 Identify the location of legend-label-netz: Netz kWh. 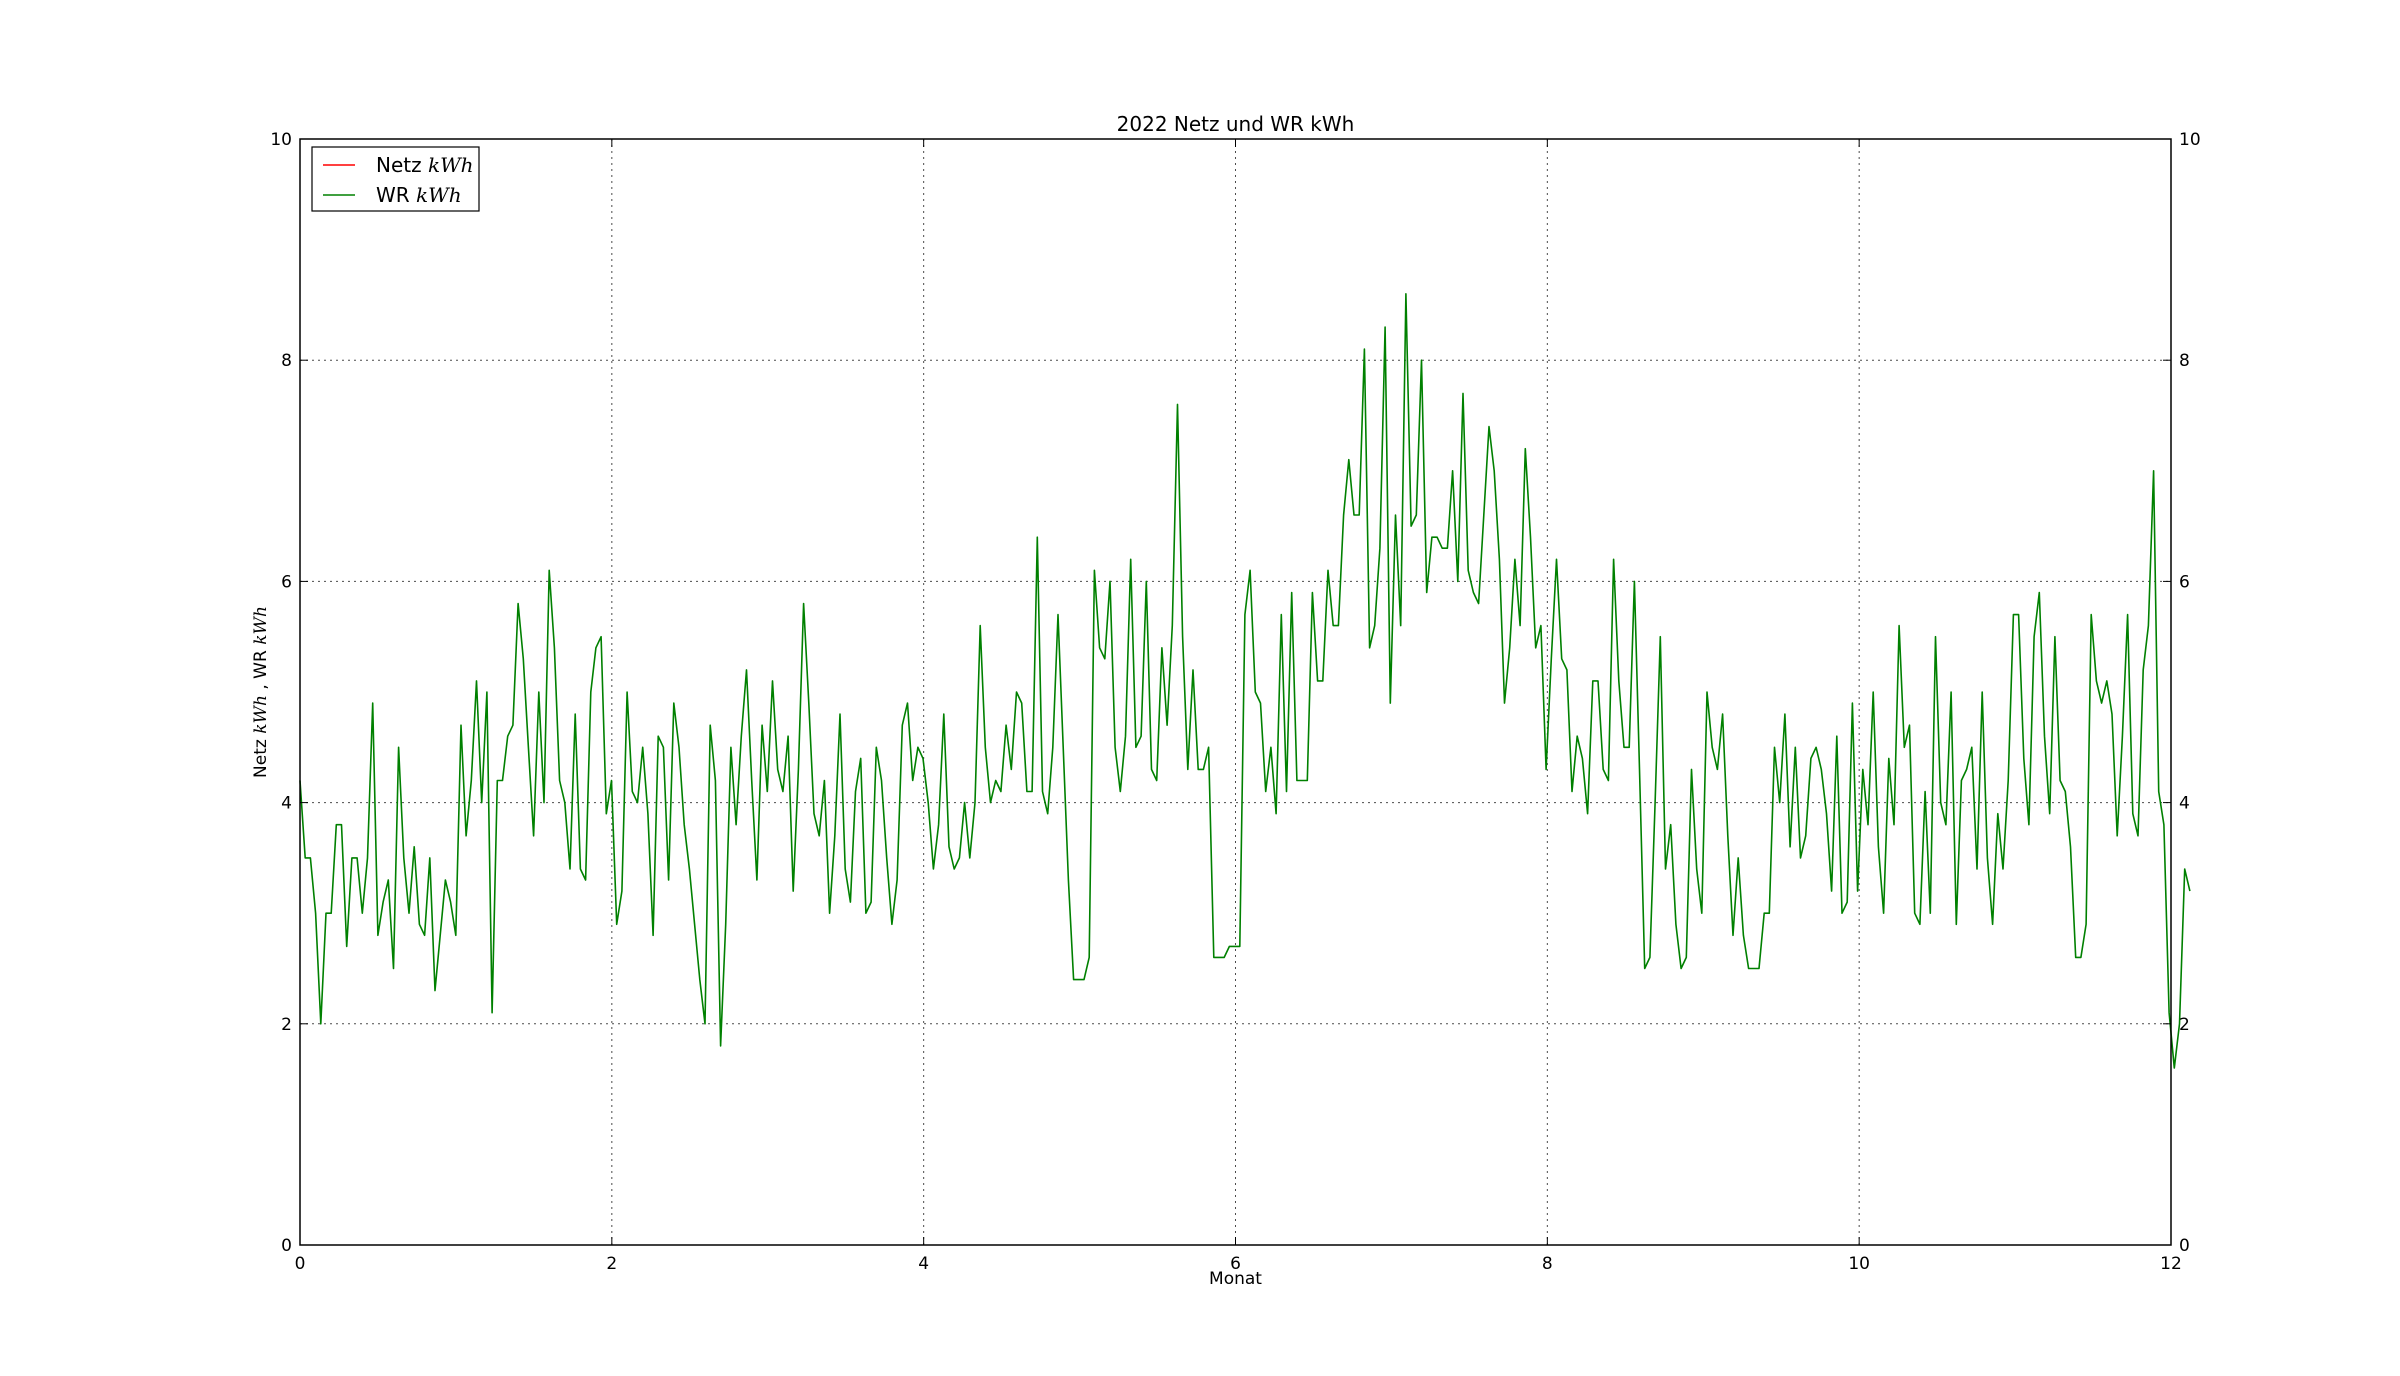
(425, 165).